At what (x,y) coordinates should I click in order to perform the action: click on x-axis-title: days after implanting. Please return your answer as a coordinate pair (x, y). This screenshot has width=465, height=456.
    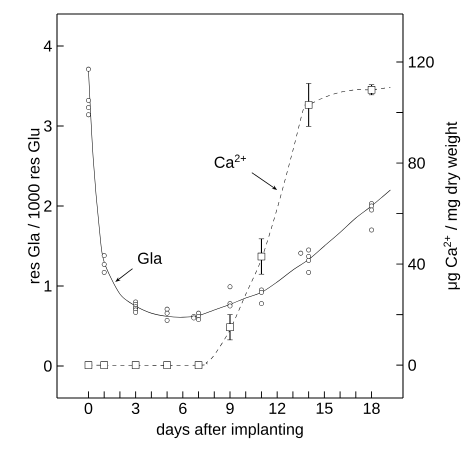
    Looking at the image, I should click on (229, 430).